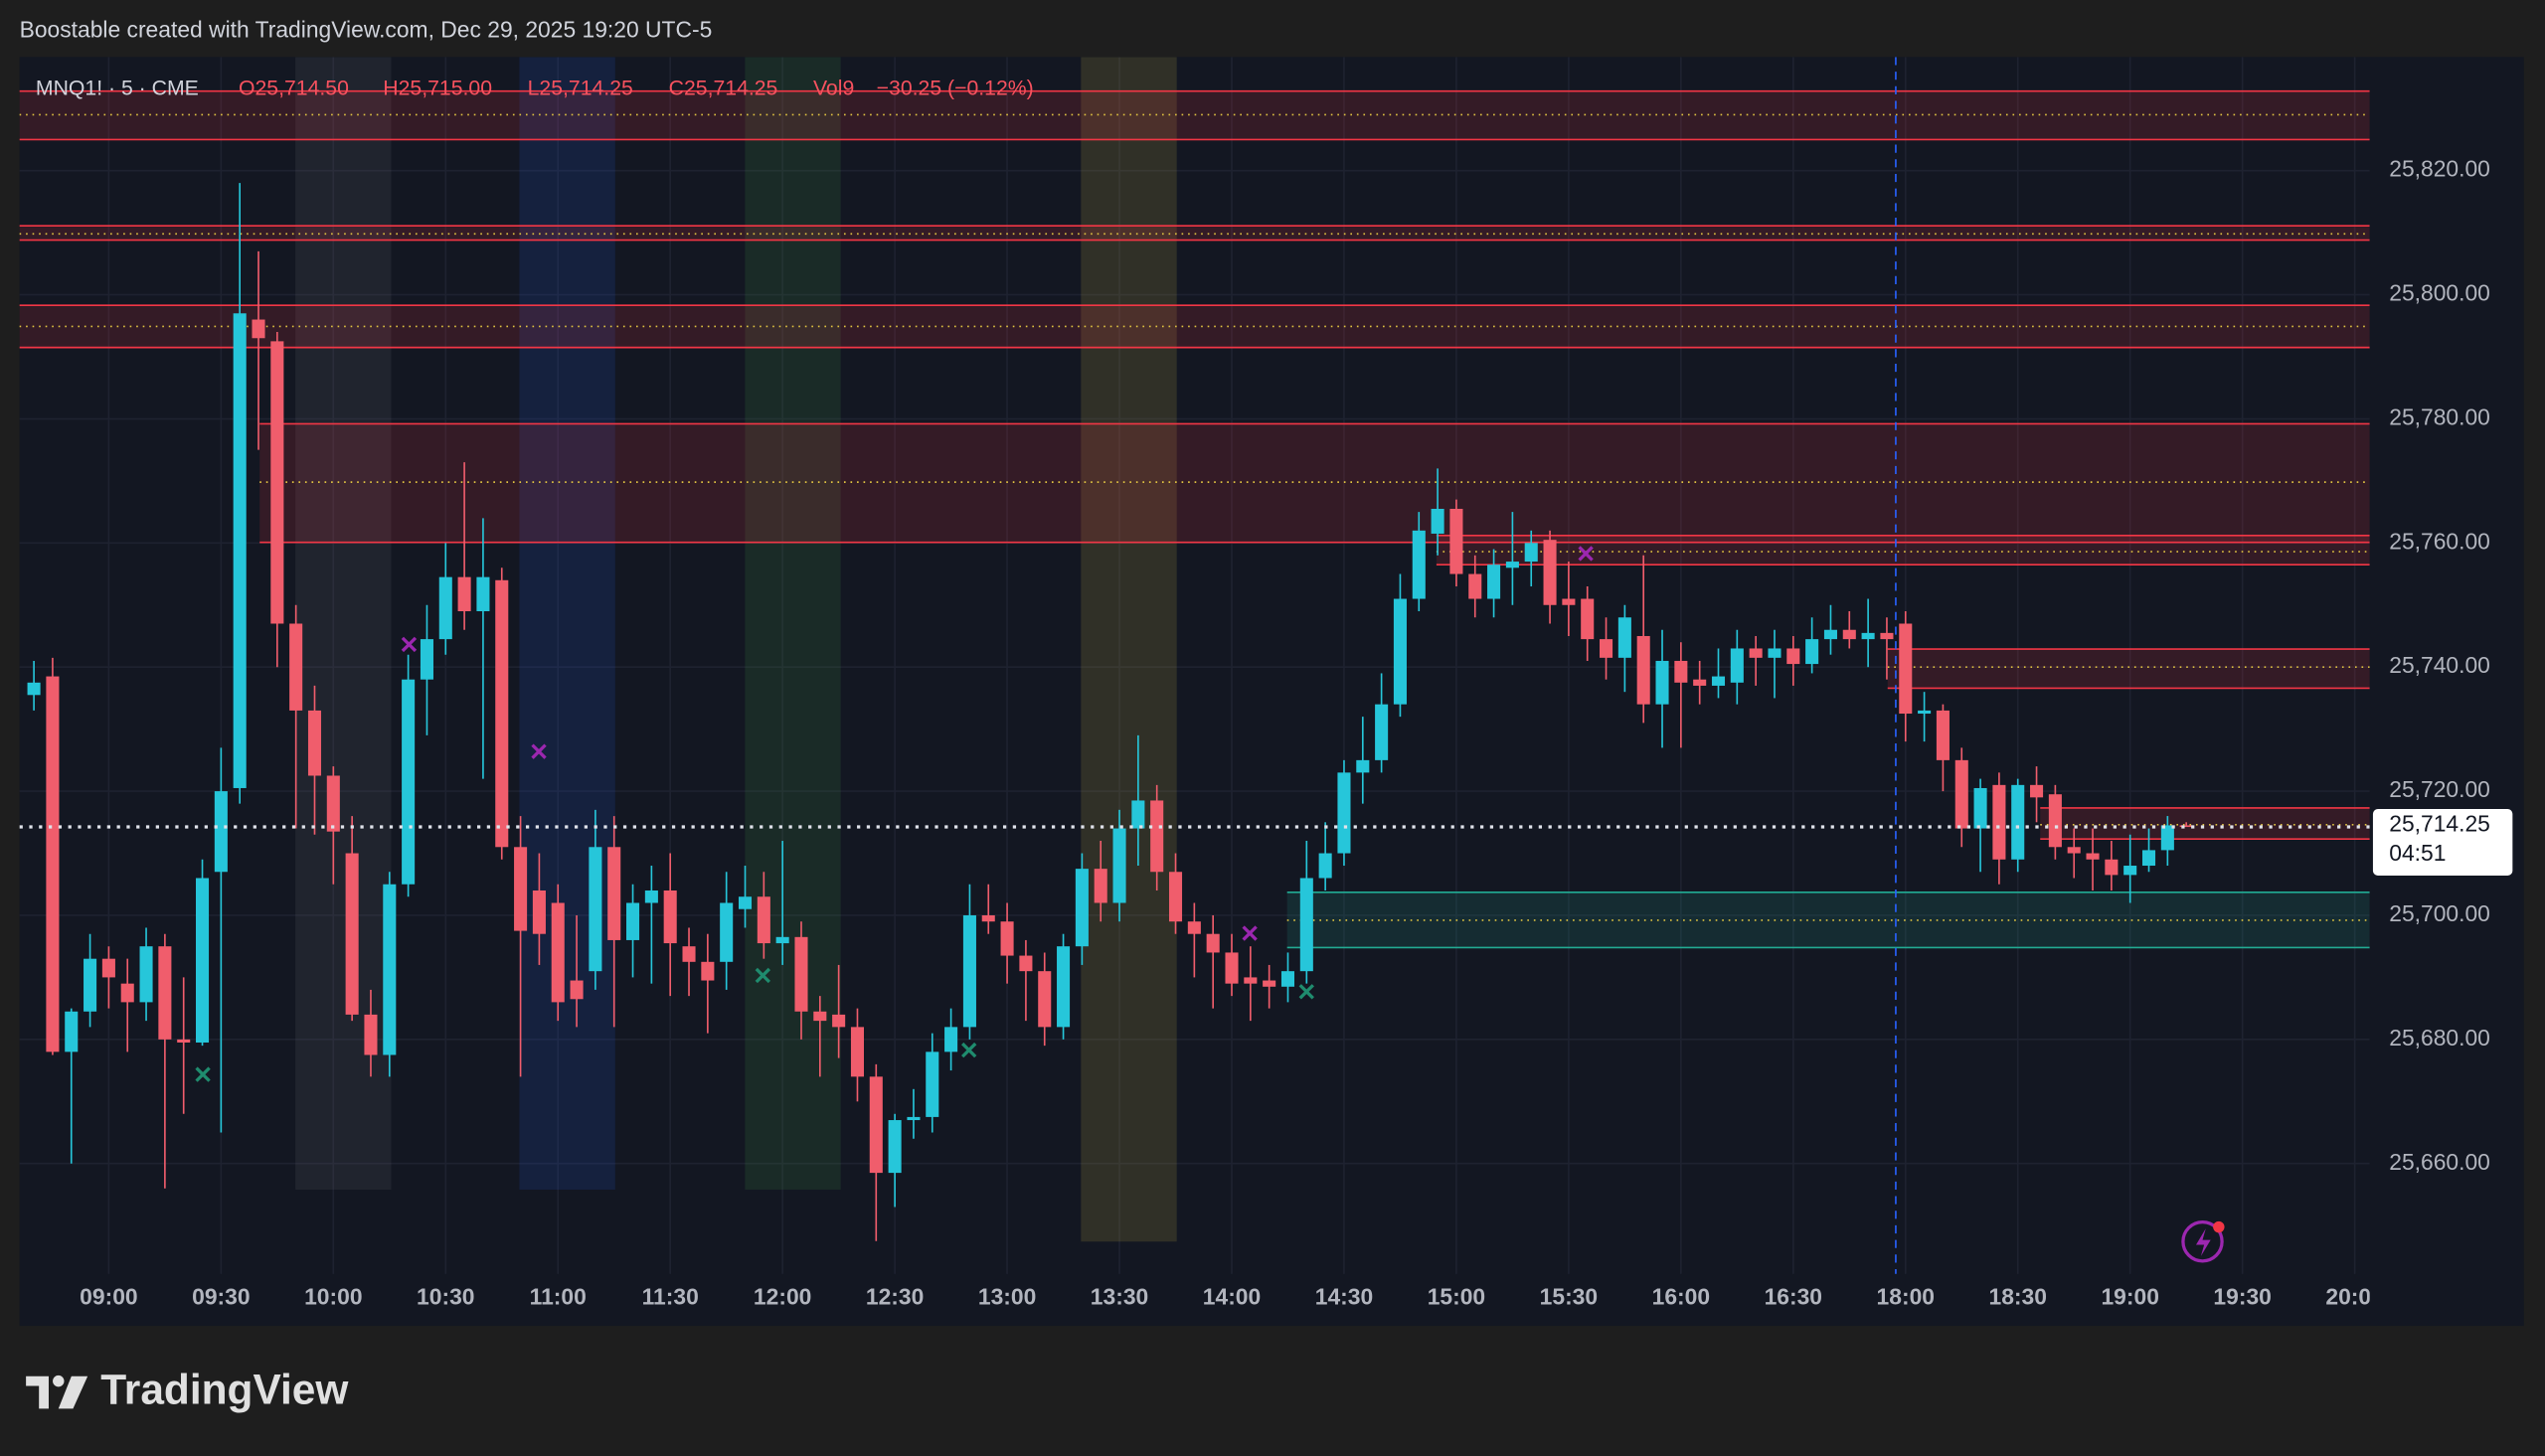 The height and width of the screenshot is (1456, 2545). Describe the element at coordinates (117, 89) in the screenshot. I see `legend-symbol: MNQ1! · 5 · CME` at that location.